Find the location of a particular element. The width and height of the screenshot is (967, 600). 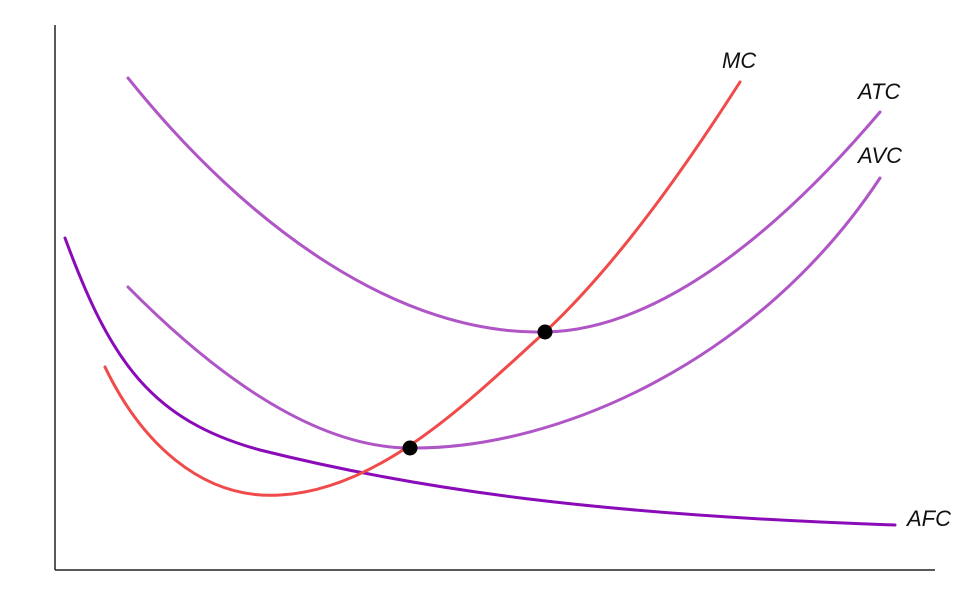

avc-label: AVC is located at coordinates (879, 155).